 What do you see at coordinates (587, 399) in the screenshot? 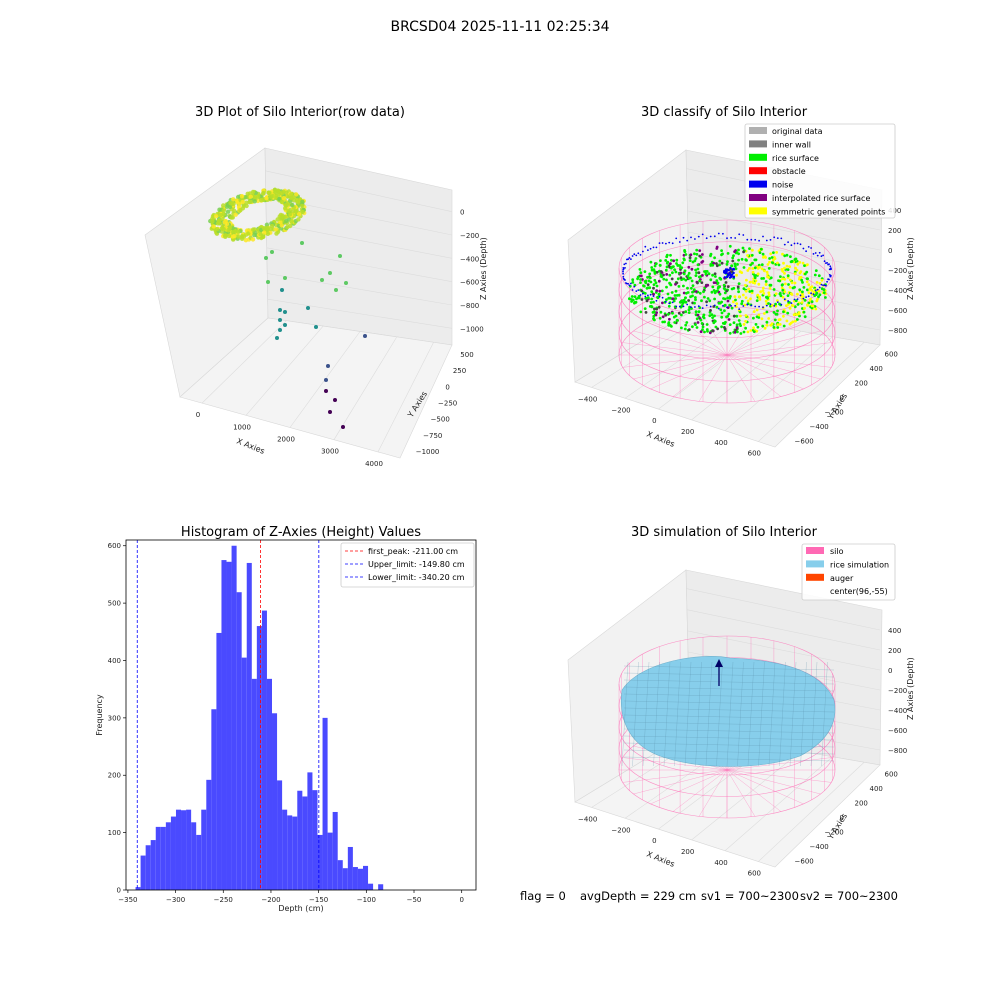
I see `classify3d-x-tick: −400` at bounding box center [587, 399].